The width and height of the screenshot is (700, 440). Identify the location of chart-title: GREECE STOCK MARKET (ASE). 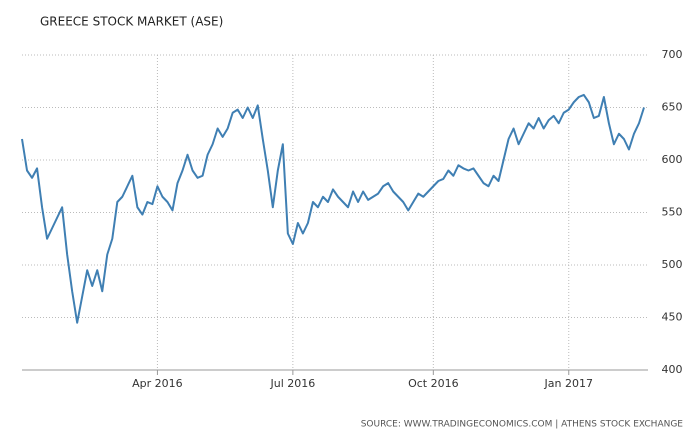
(131, 22).